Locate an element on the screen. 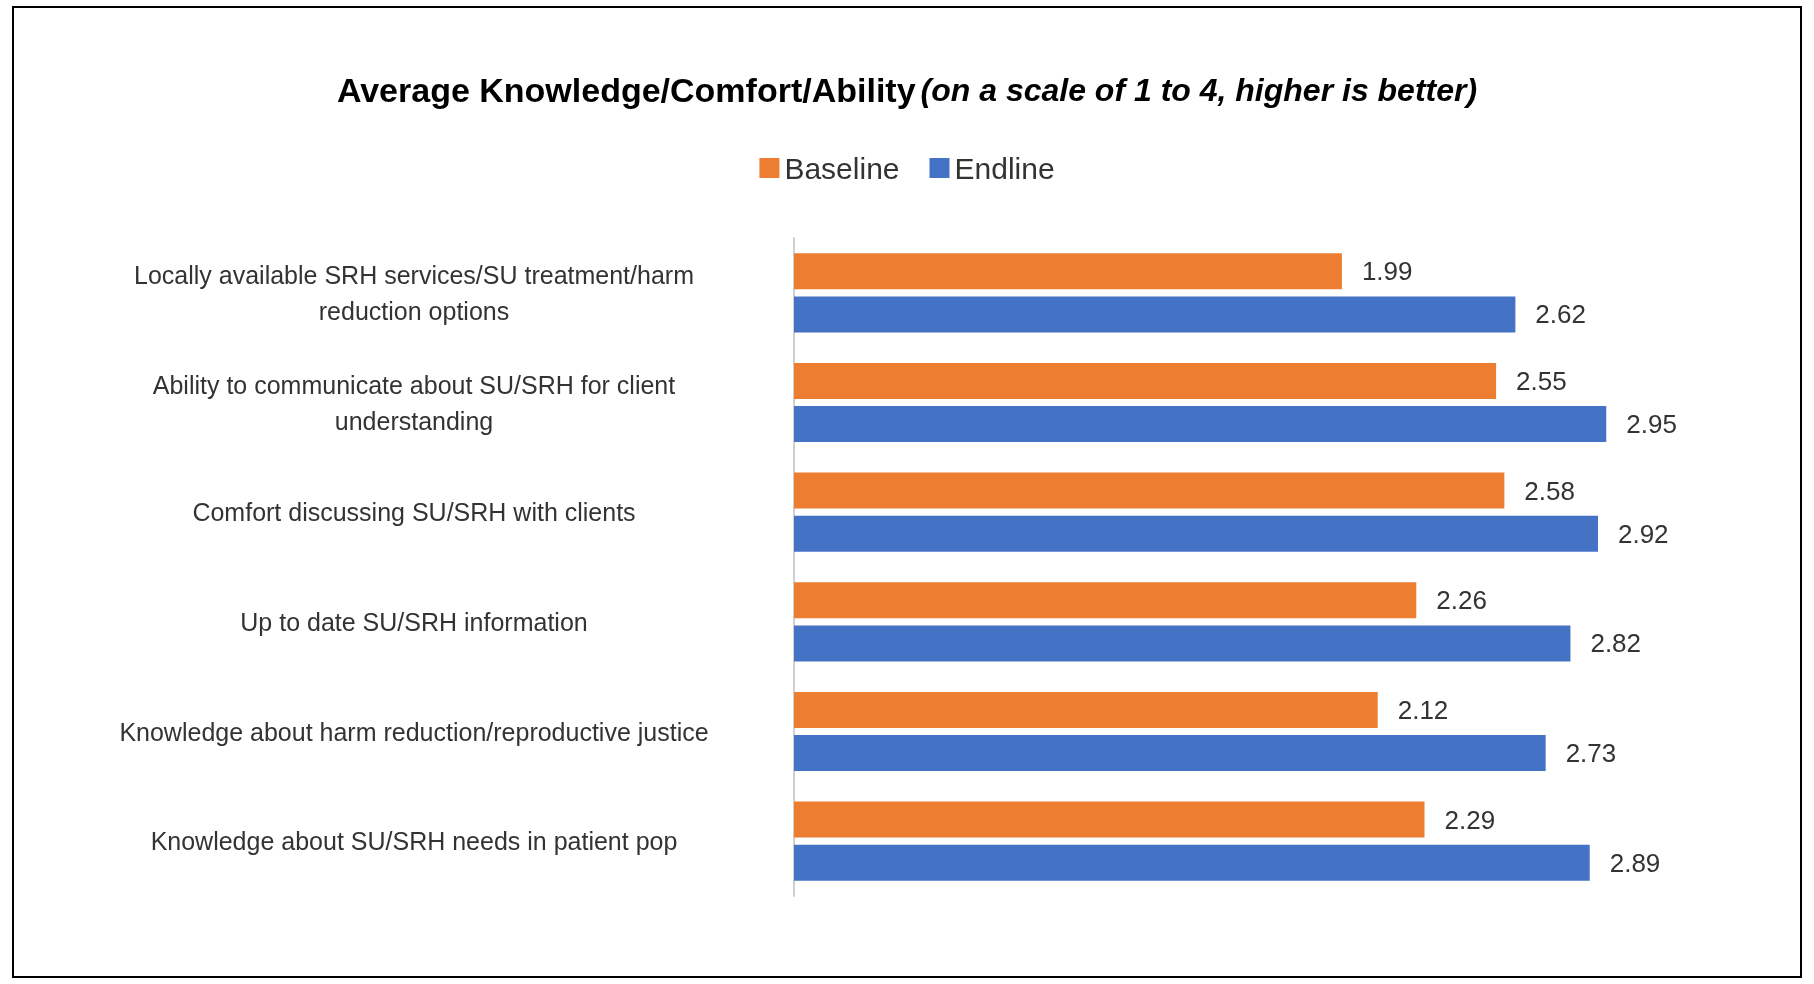  y-tick-label: Knowledge about harm reduction/reproductive justice is located at coordinates (414, 731).